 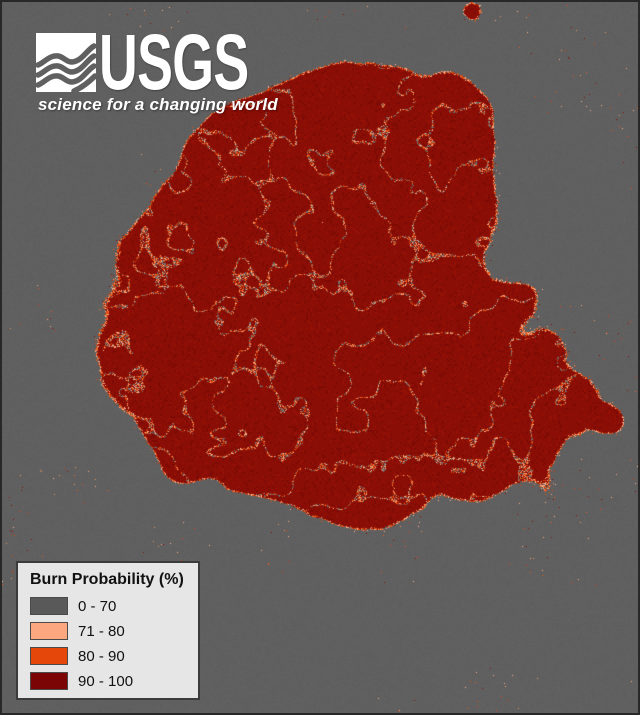 I want to click on legend-item-label: 71 - 80, so click(x=101, y=631).